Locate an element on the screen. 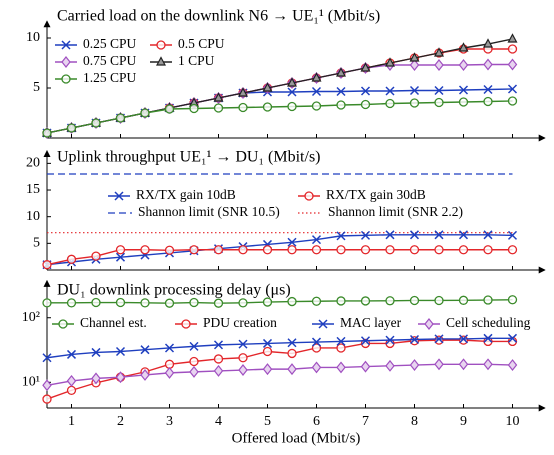  legend-label: MAC layer is located at coordinates (371, 322).